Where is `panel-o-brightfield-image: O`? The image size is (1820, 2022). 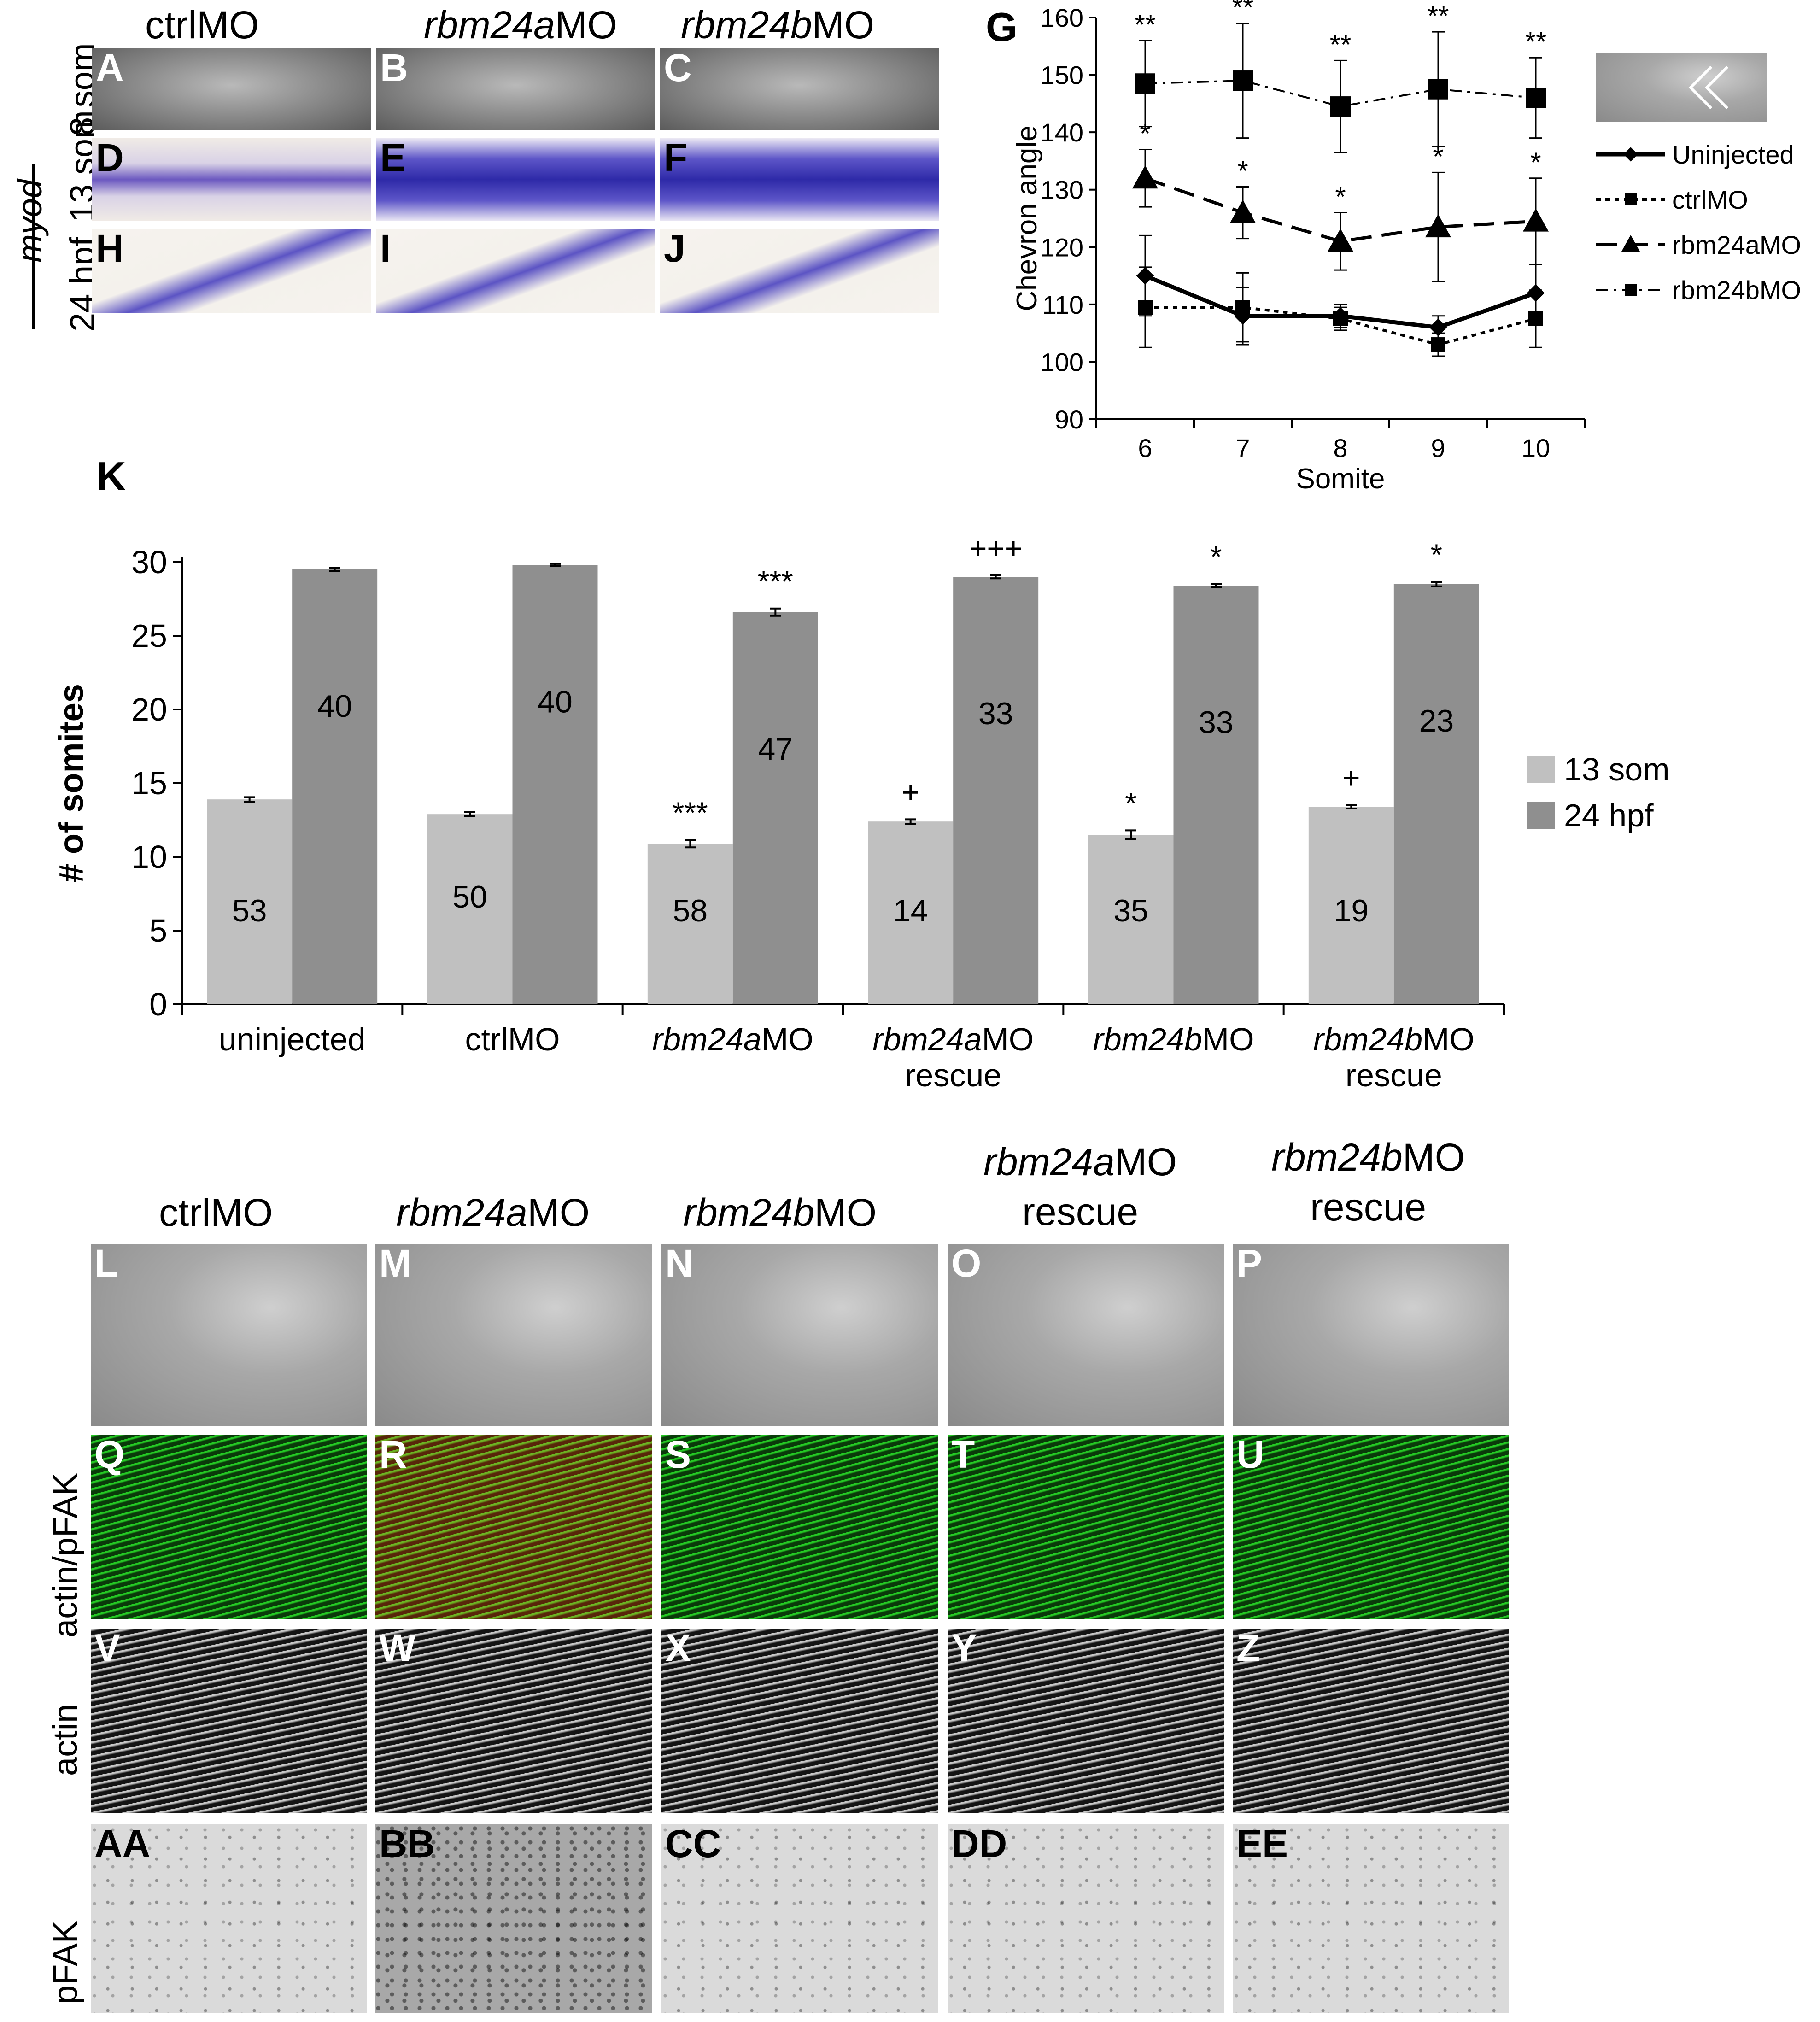
panel-o-brightfield-image: O is located at coordinates (1086, 1335).